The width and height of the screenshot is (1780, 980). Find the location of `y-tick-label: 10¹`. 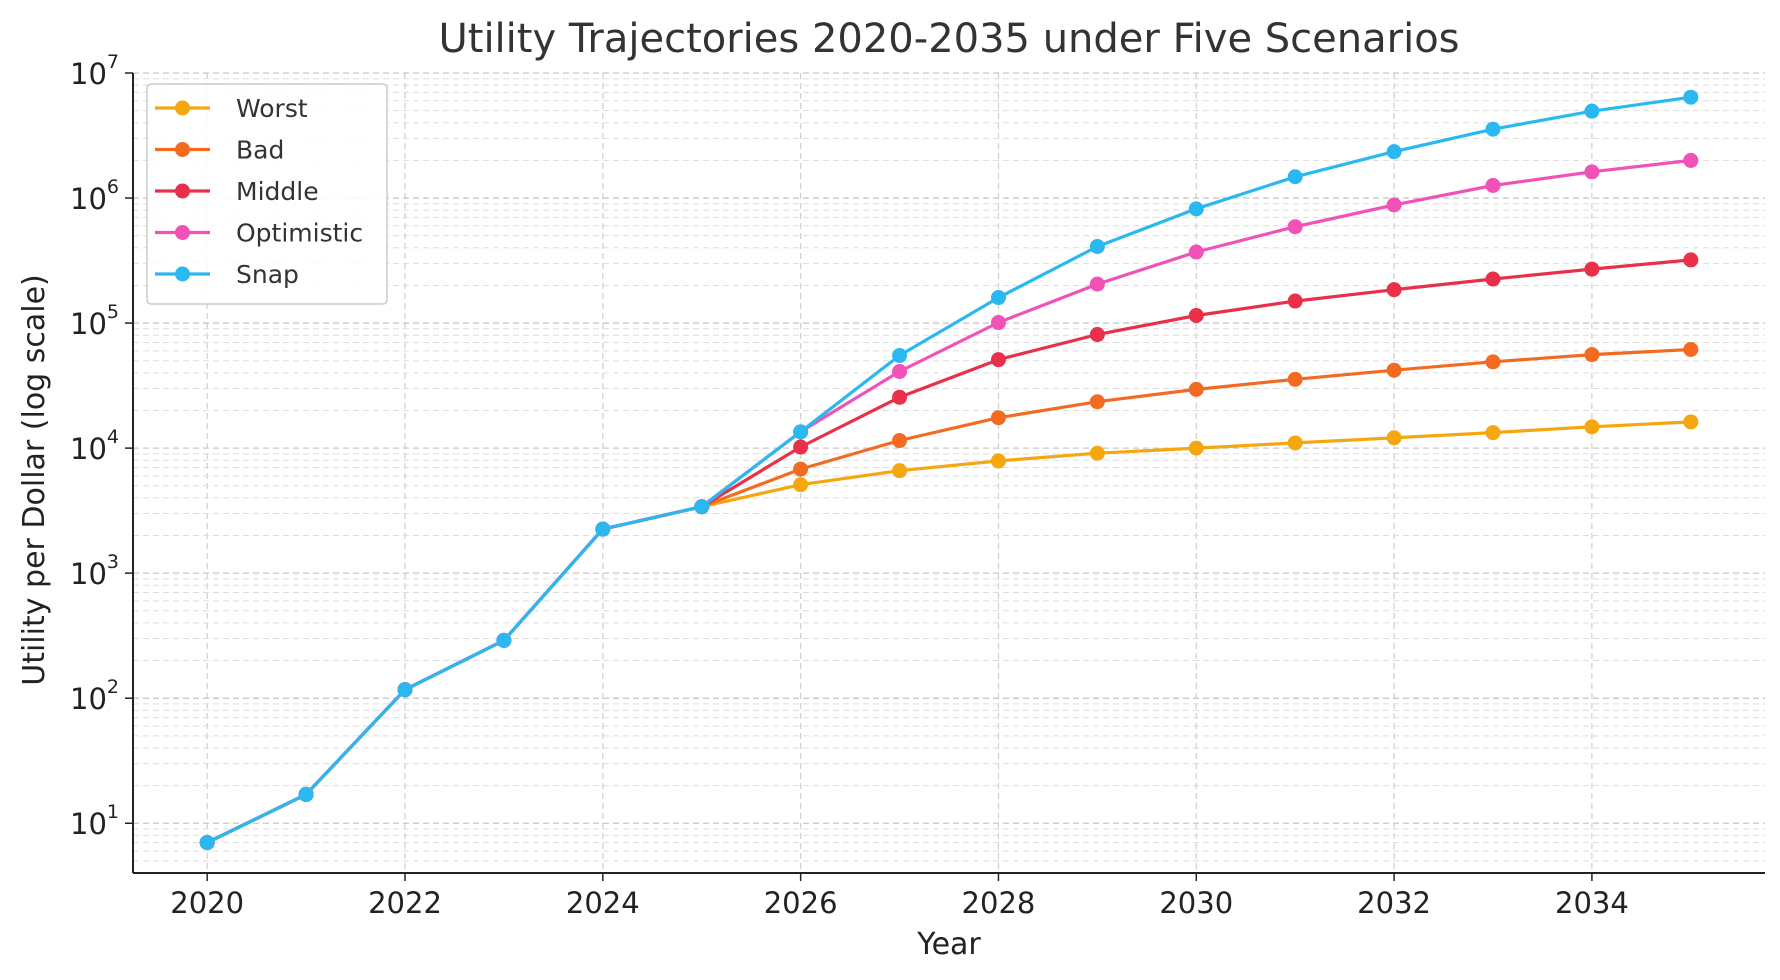

y-tick-label: 10¹ is located at coordinates (94, 821).